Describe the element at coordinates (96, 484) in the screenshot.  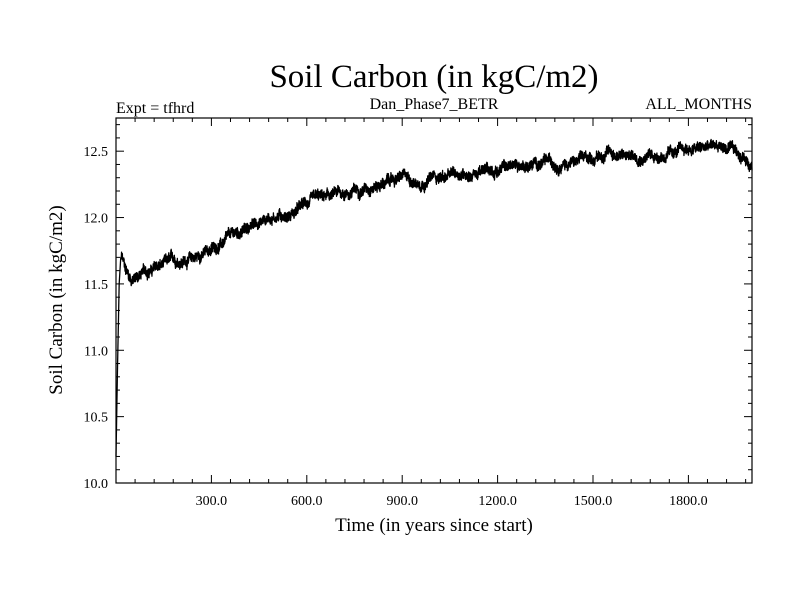
I see `y-tick-label: 10.0` at that location.